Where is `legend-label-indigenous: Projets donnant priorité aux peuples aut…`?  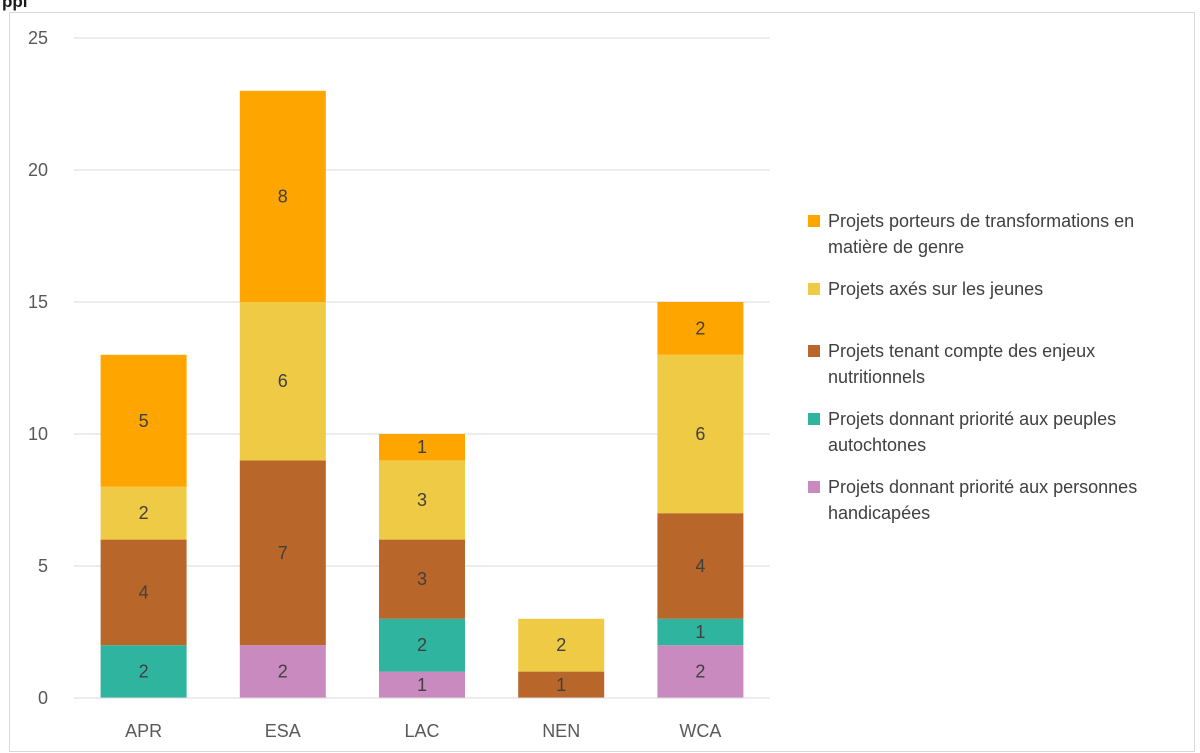 legend-label-indigenous: Projets donnant priorité aux peuples aut… is located at coordinates (972, 432).